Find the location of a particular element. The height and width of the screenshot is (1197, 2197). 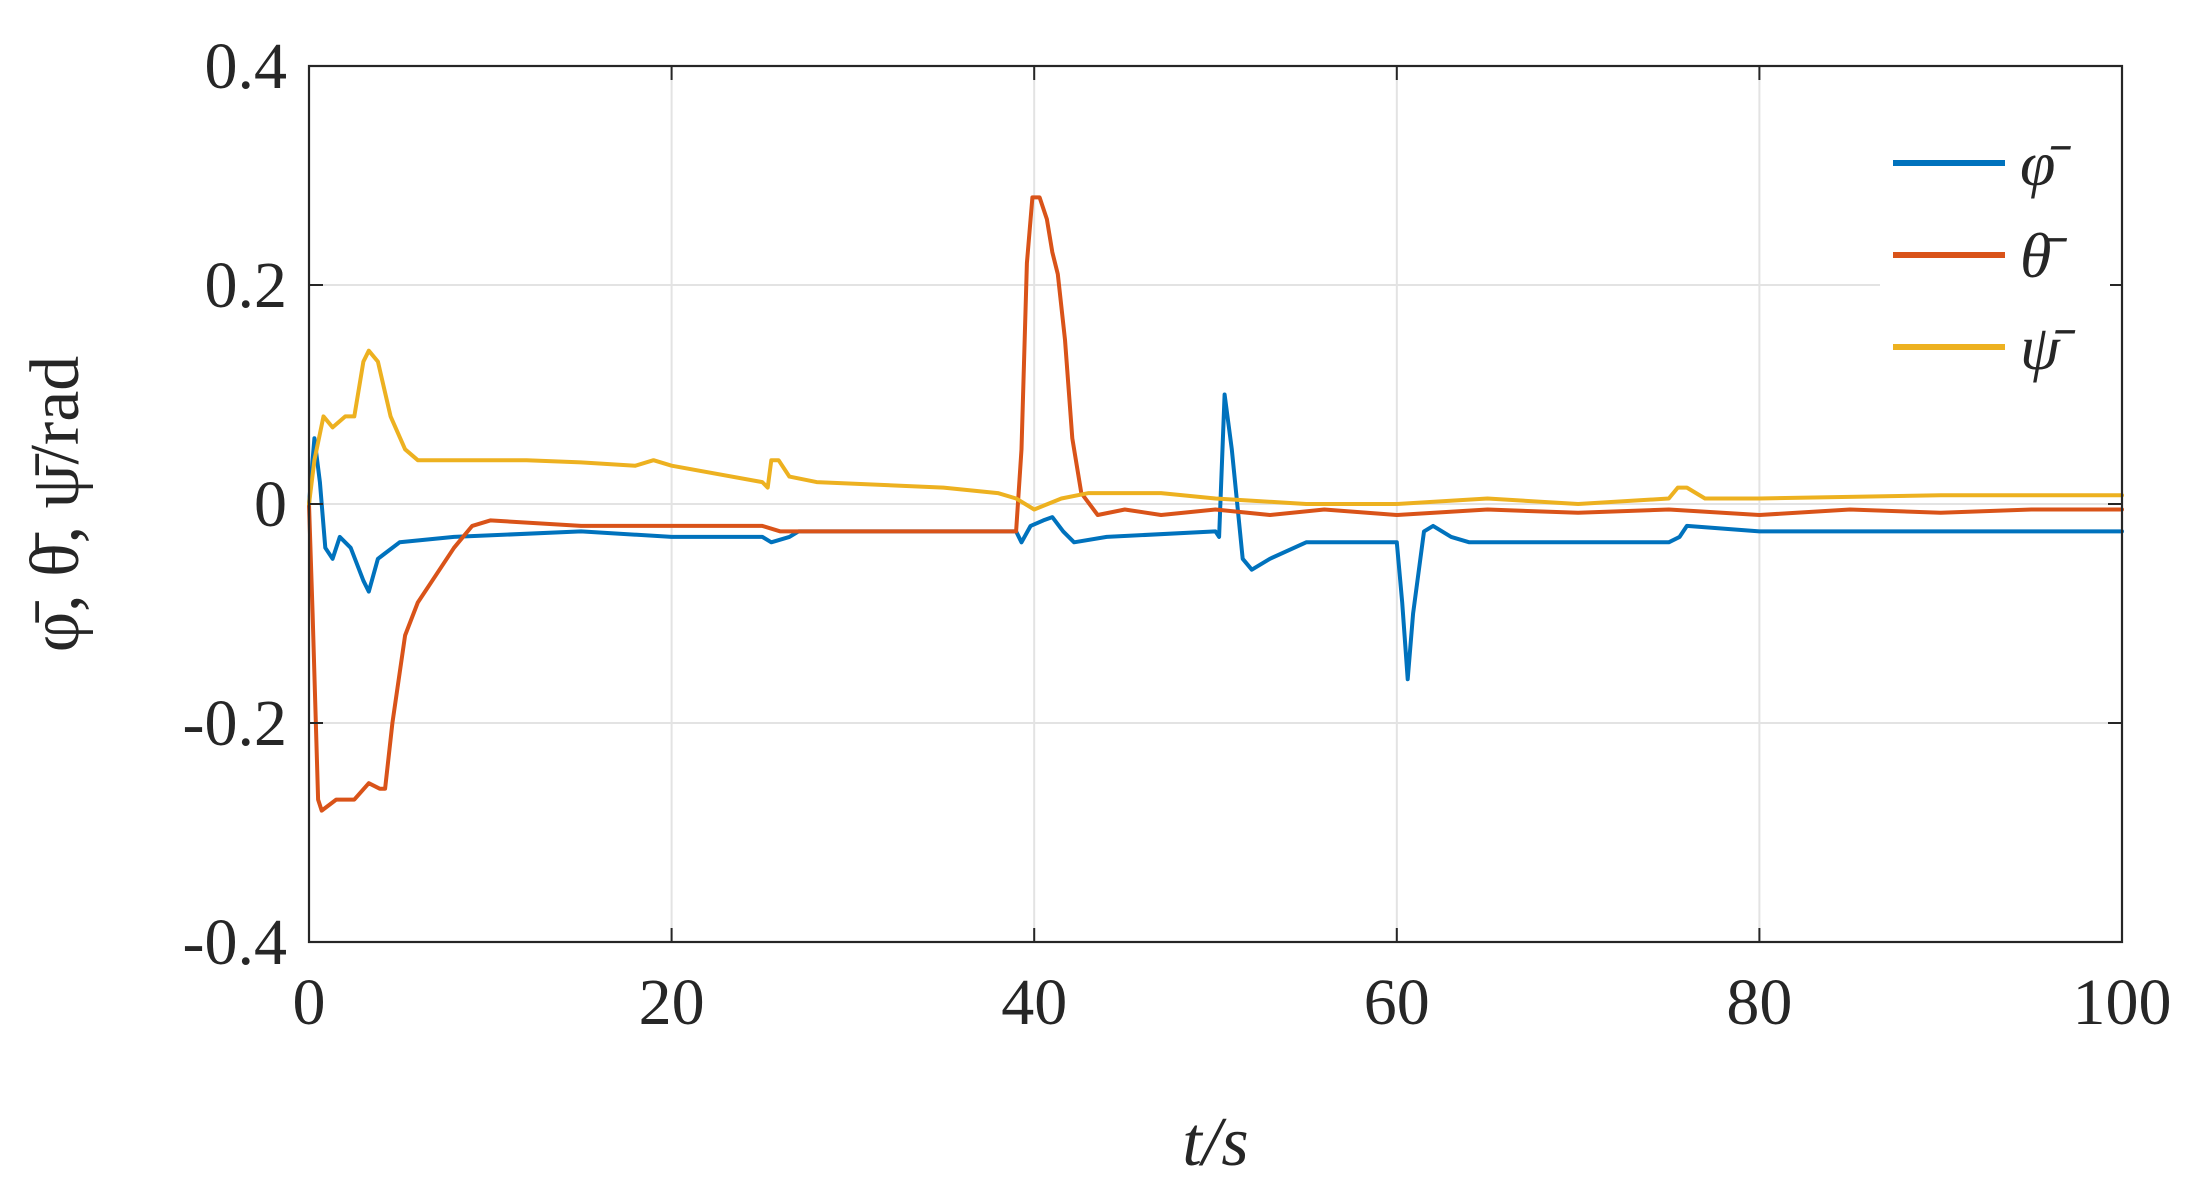

x-tick-label: 20 is located at coordinates (672, 1002).